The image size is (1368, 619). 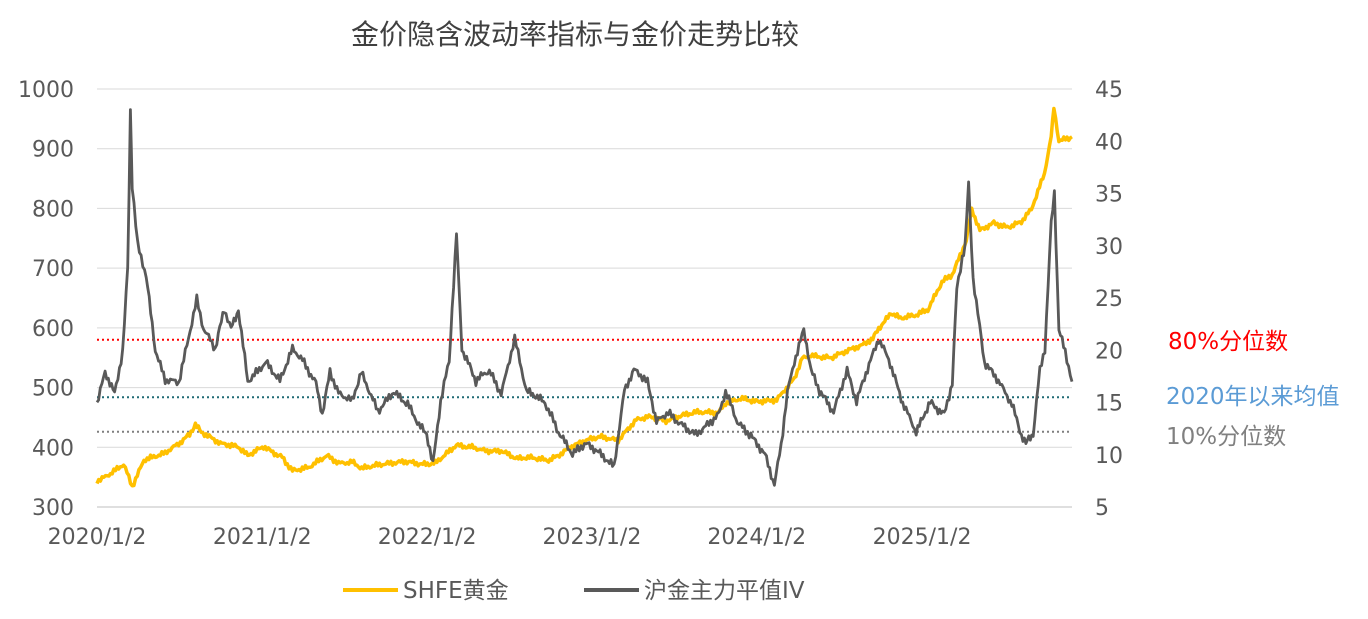 What do you see at coordinates (53, 269) in the screenshot?
I see `left-tick-label: 700` at bounding box center [53, 269].